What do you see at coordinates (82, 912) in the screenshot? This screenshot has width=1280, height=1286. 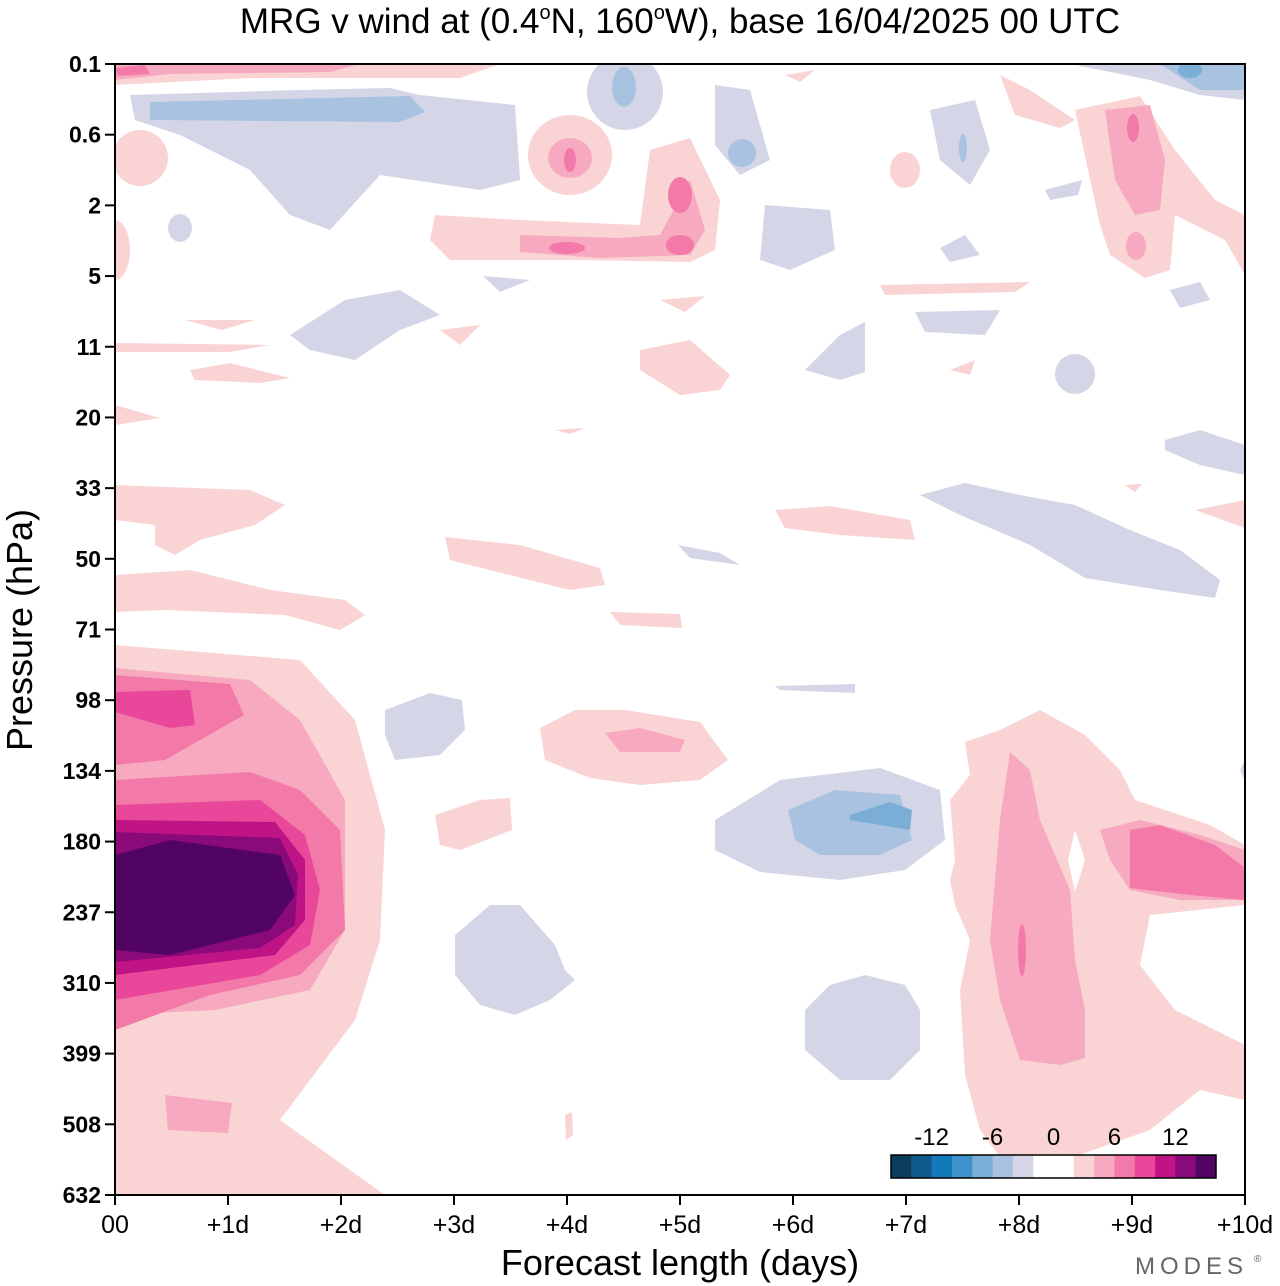 I see `y-tick-label: 237` at bounding box center [82, 912].